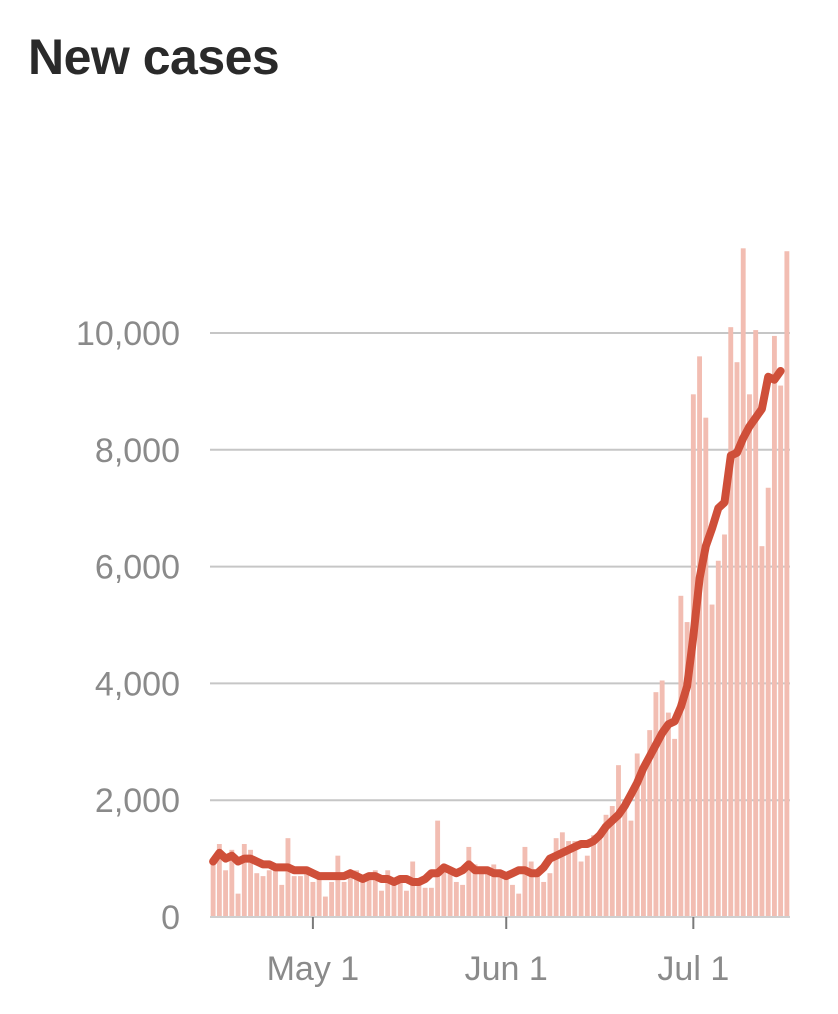 The image size is (838, 1014). I want to click on y-tick-label: 8,000, so click(137, 451).